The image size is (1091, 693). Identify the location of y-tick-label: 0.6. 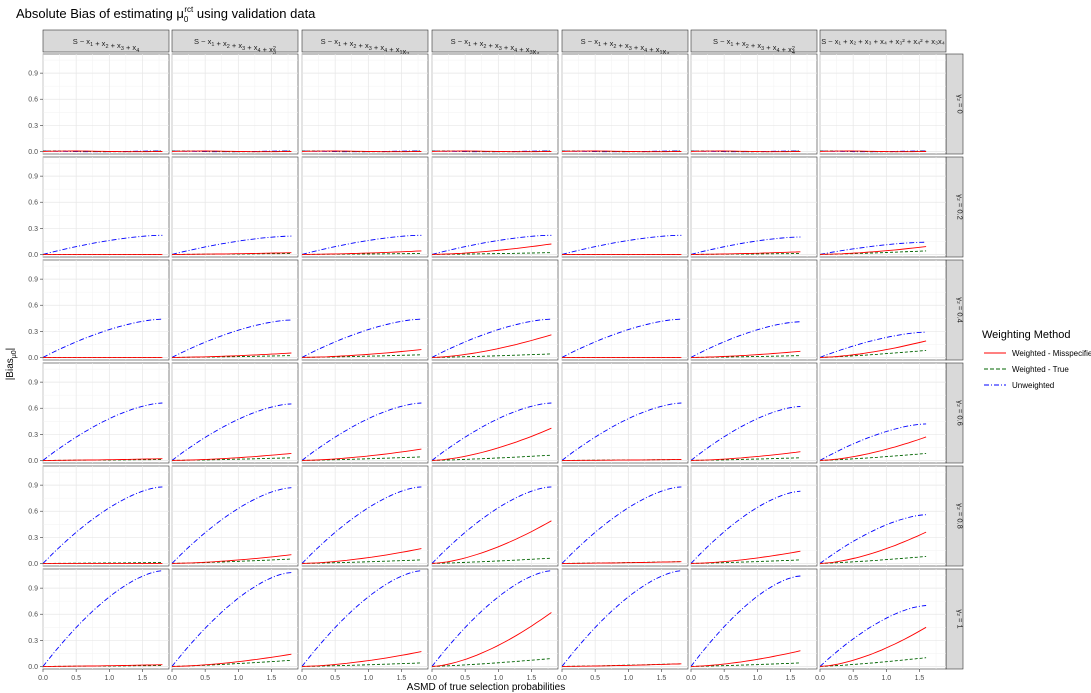
(33, 203).